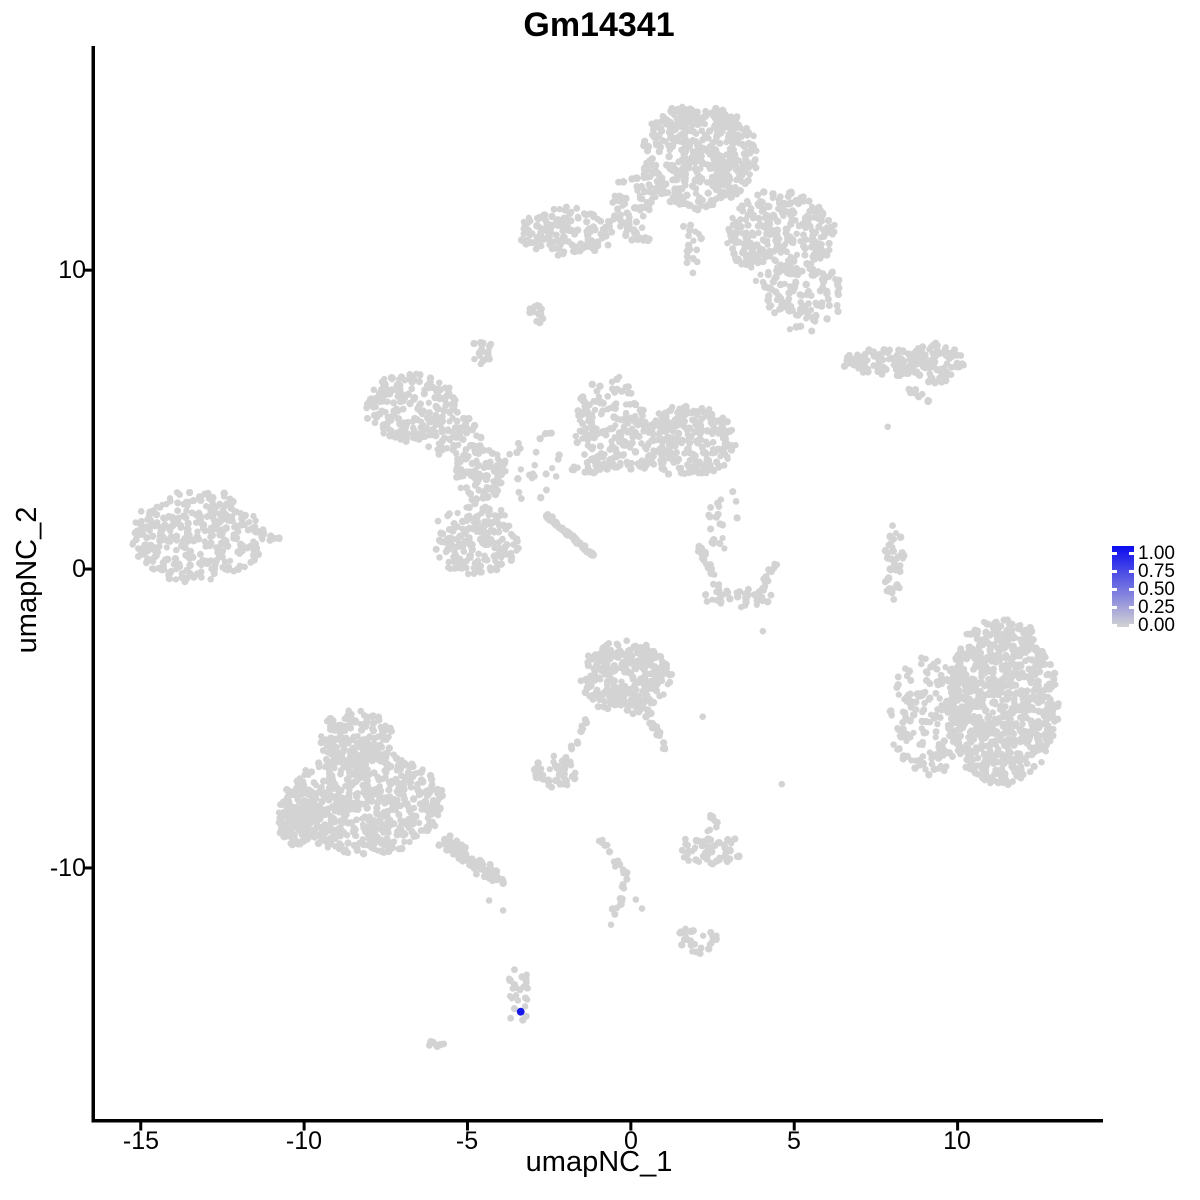 Image resolution: width=1200 pixels, height=1200 pixels. Describe the element at coordinates (1156, 607) in the screenshot. I see `legend-label: 0.25` at that location.